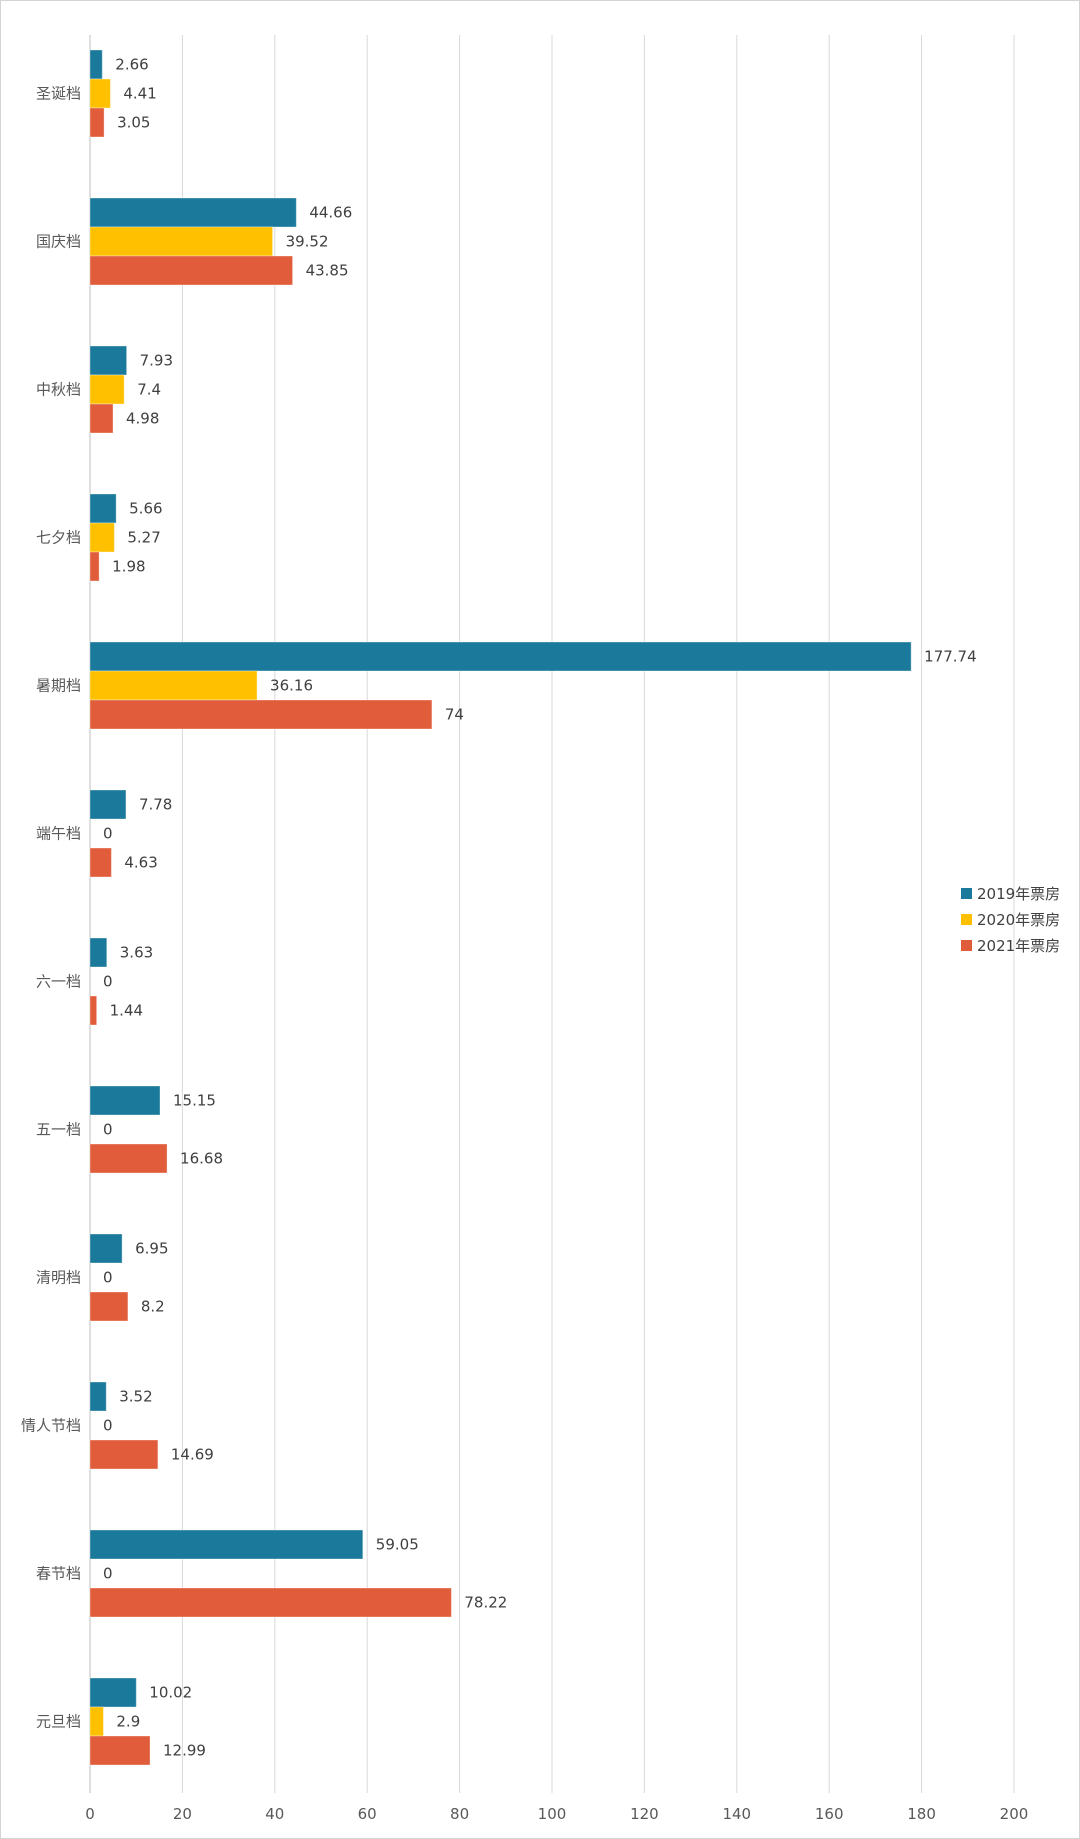  I want to click on data-label: 43.85, so click(327, 271).